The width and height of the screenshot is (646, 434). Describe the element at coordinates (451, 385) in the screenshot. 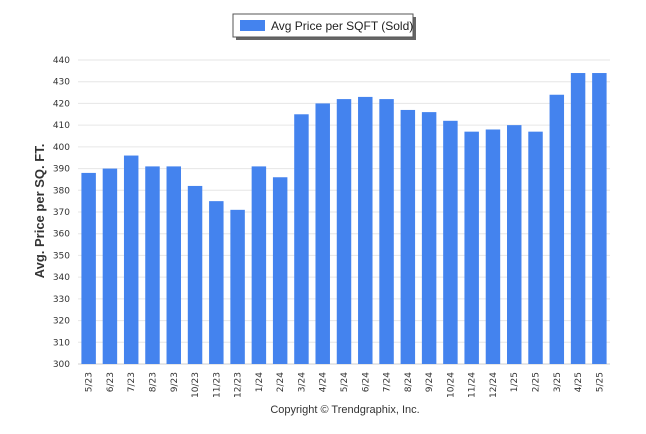

I see `x-tick-label: 10/24` at that location.